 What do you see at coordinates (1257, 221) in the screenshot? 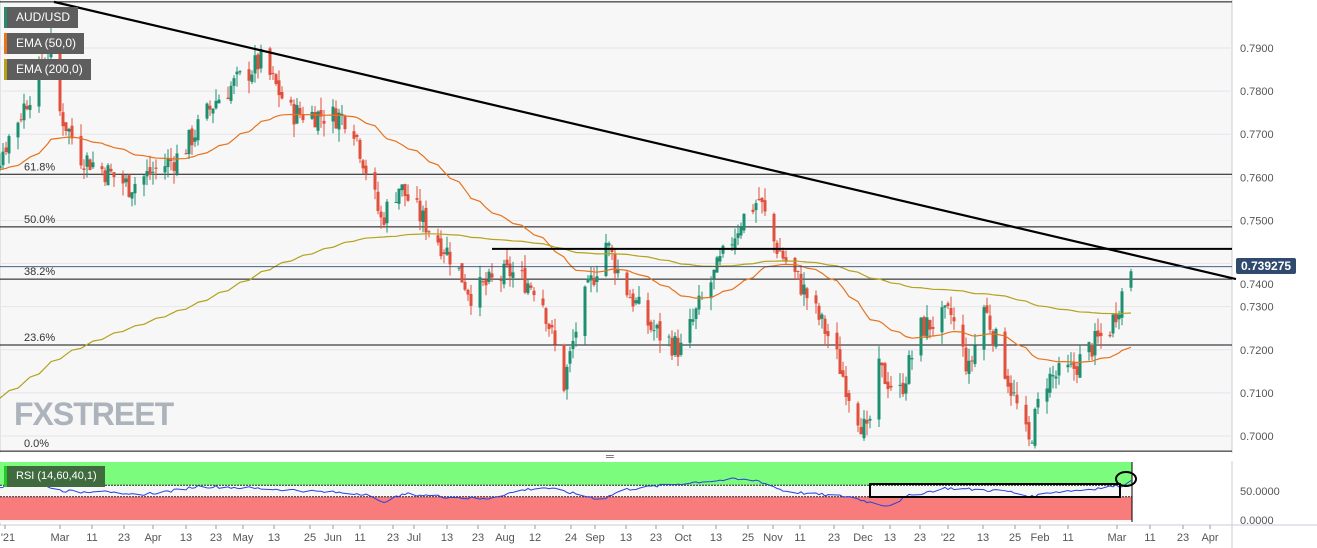
I see `price-tick-label: 0.7500` at bounding box center [1257, 221].